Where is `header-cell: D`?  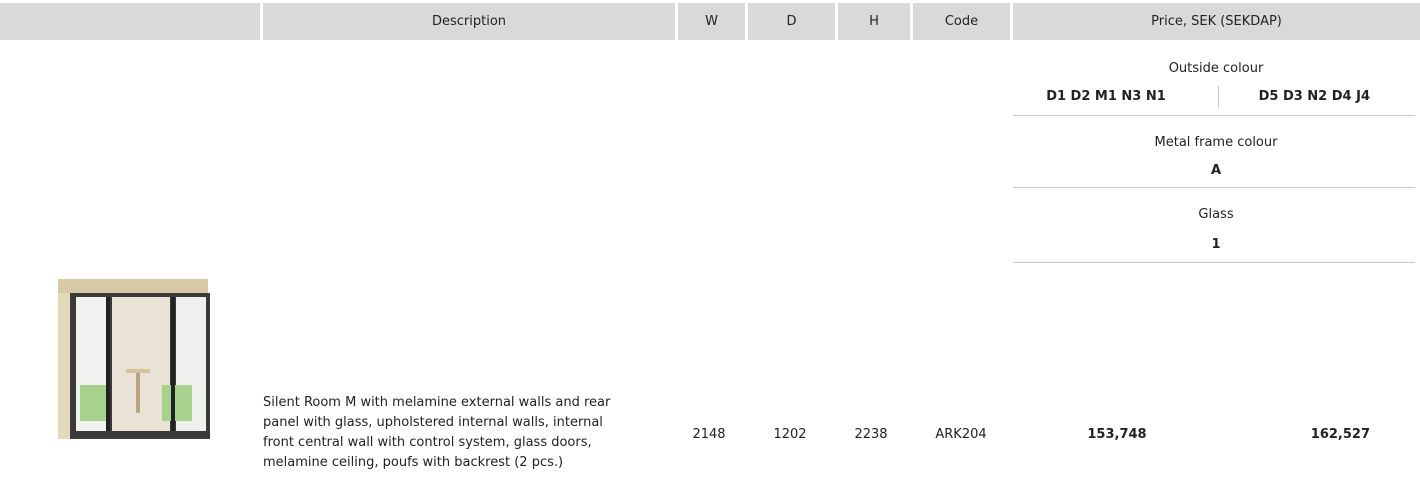
header-cell: D is located at coordinates (791, 21).